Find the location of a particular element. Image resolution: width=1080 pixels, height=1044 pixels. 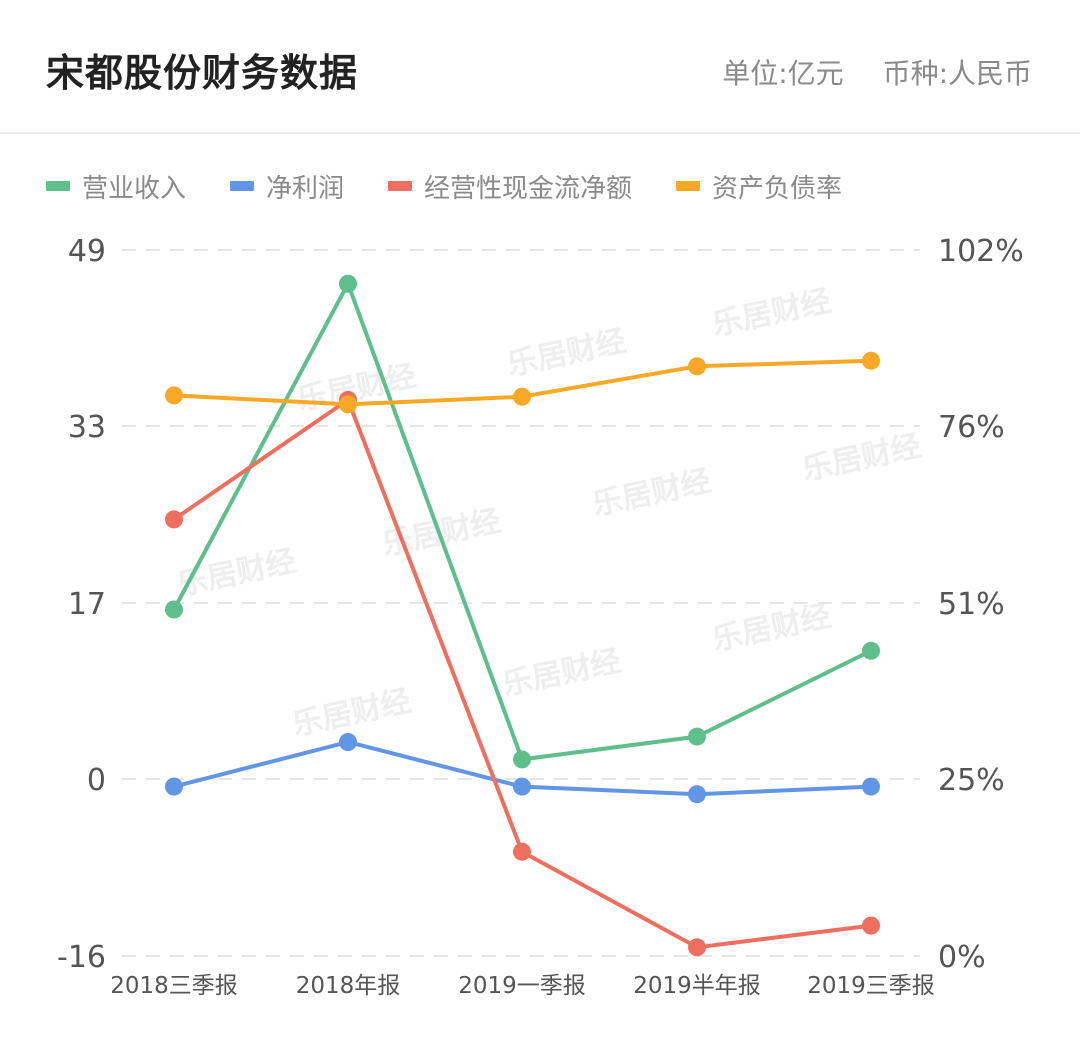

legend-swatch-net-profit is located at coordinates (242, 186).